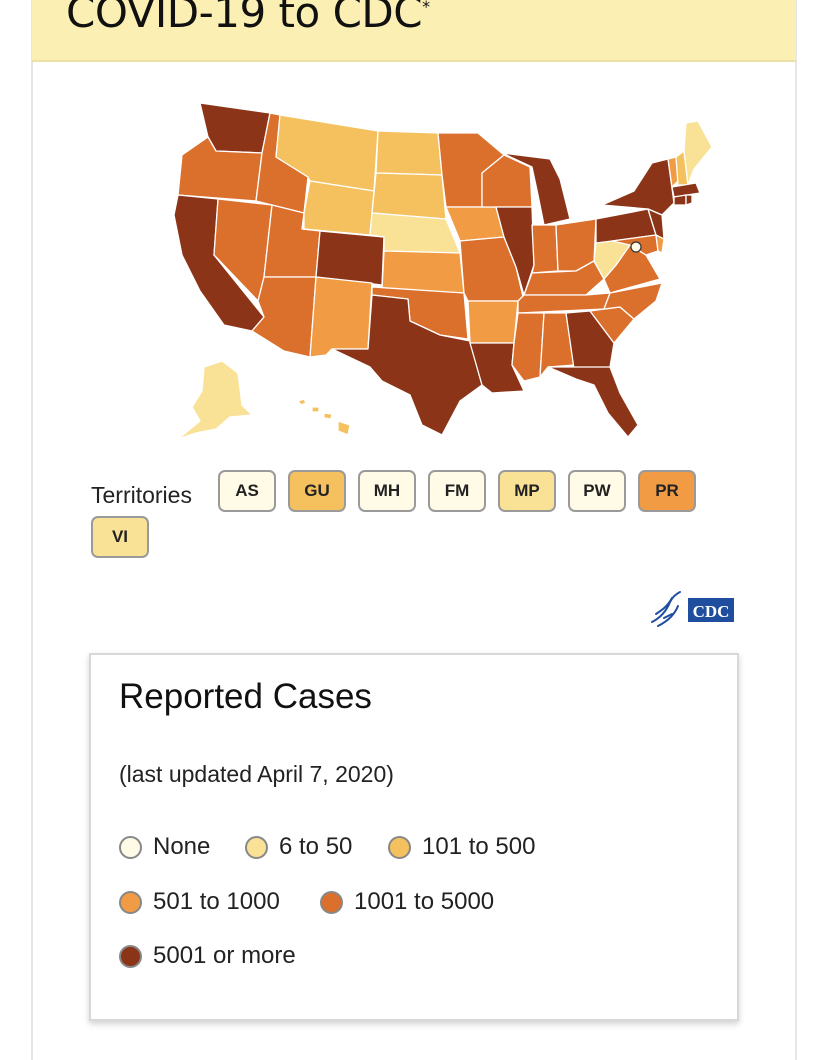  I want to click on legend-item-none: None, so click(164, 847).